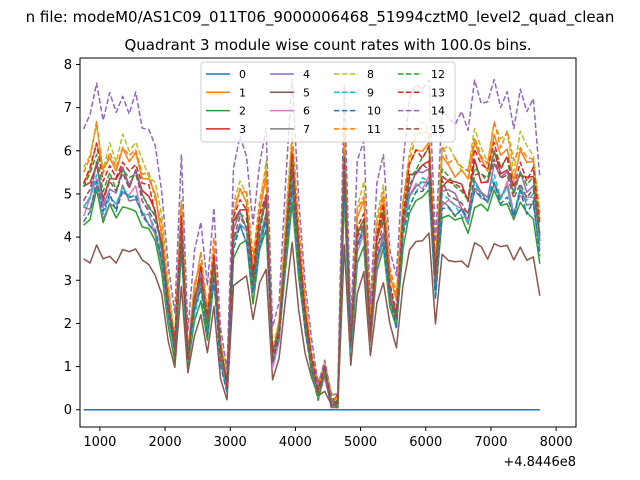 The width and height of the screenshot is (640, 480). I want to click on legend-label: 9, so click(370, 92).